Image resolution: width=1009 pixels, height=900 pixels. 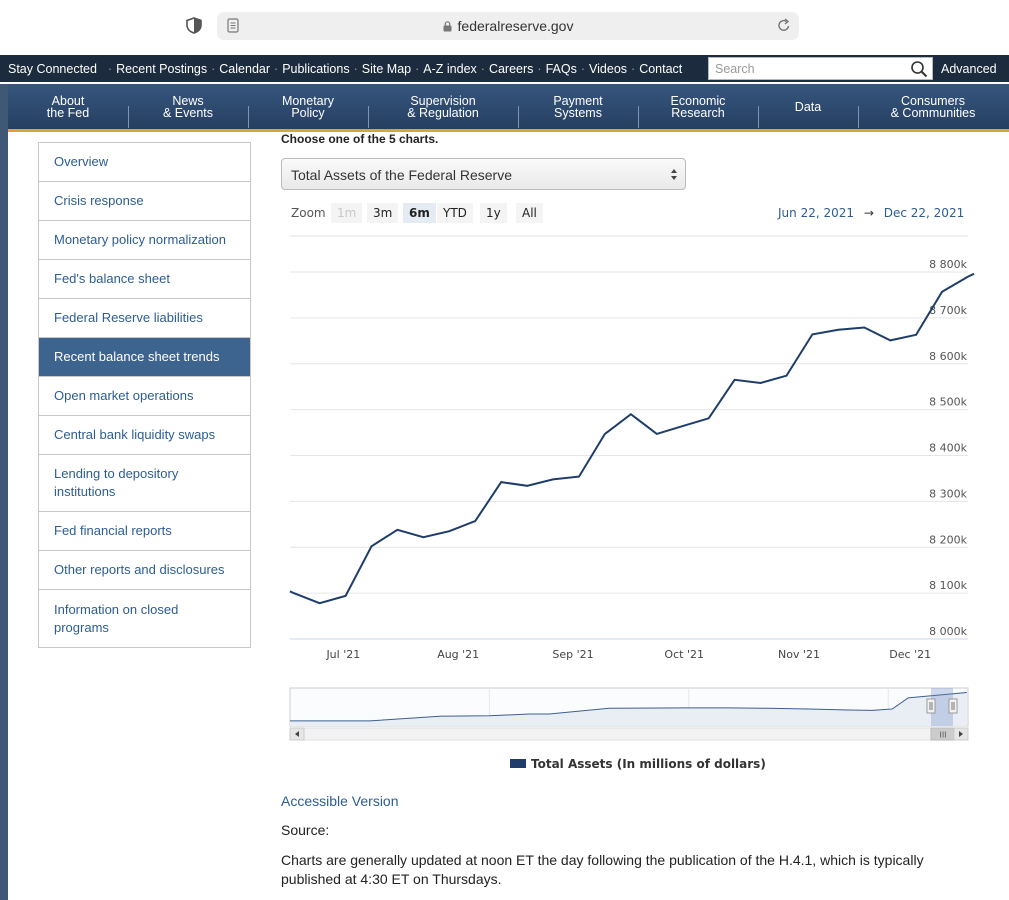 I want to click on sidebar-item: Central bank liquidity swaps, so click(x=144, y=435).